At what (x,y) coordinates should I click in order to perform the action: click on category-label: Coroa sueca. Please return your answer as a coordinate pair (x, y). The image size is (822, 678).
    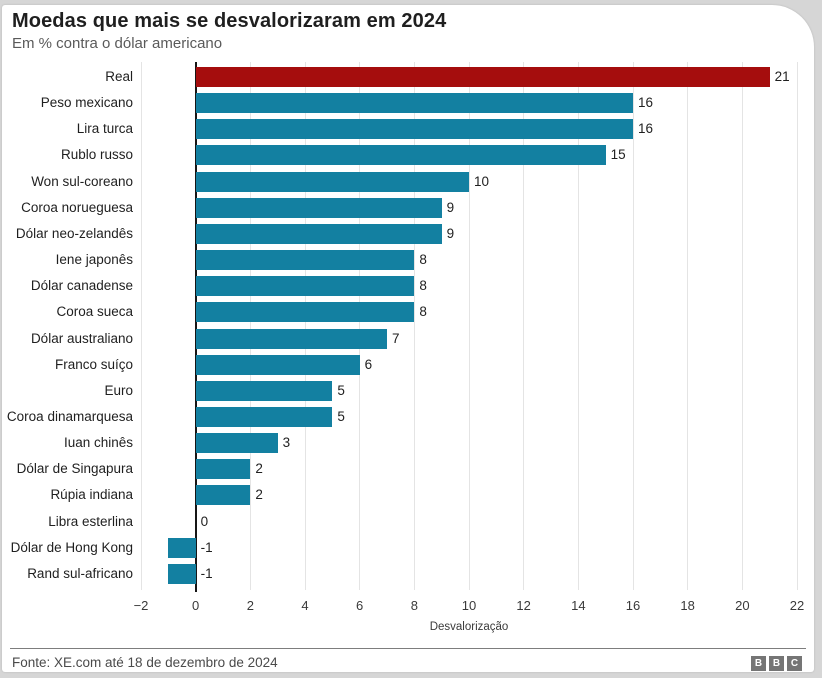
    Looking at the image, I should click on (94, 312).